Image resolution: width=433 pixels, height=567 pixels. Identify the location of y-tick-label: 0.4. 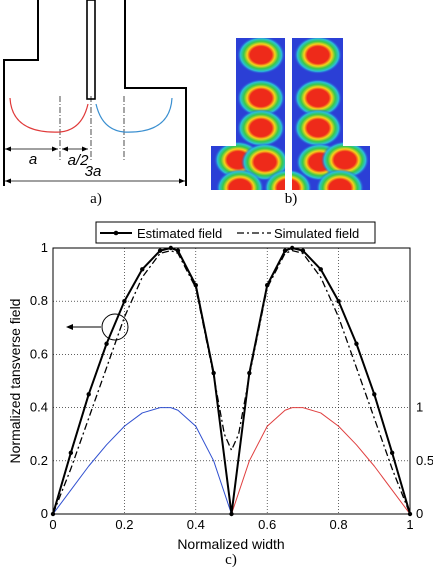
(39, 407).